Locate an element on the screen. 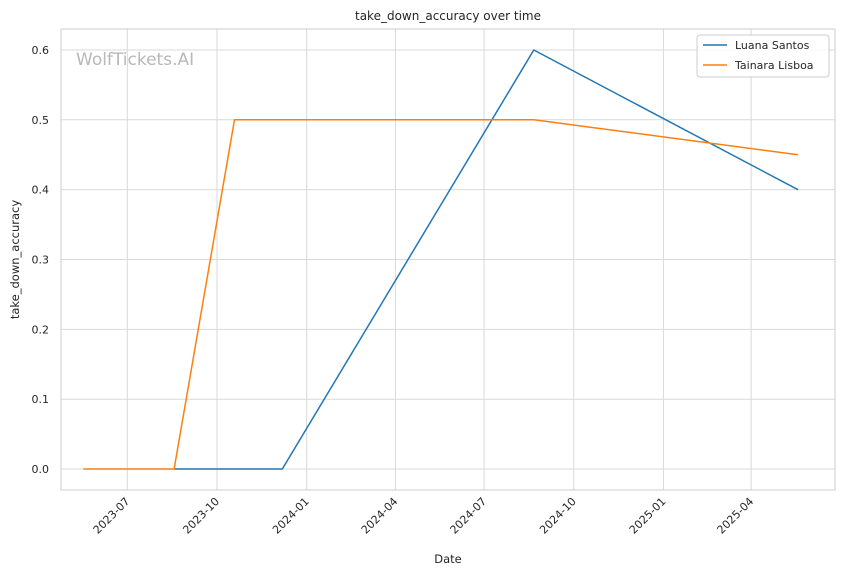 The image size is (844, 575). y-tick-label: 0.3 is located at coordinates (41, 260).